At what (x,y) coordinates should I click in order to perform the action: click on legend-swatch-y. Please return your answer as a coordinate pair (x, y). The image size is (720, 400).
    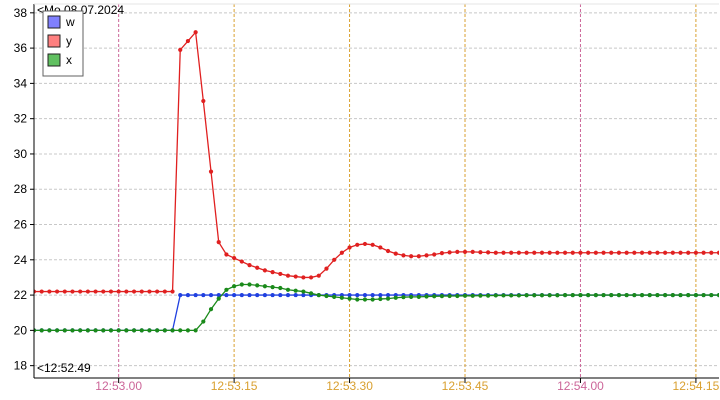
    Looking at the image, I should click on (54, 41).